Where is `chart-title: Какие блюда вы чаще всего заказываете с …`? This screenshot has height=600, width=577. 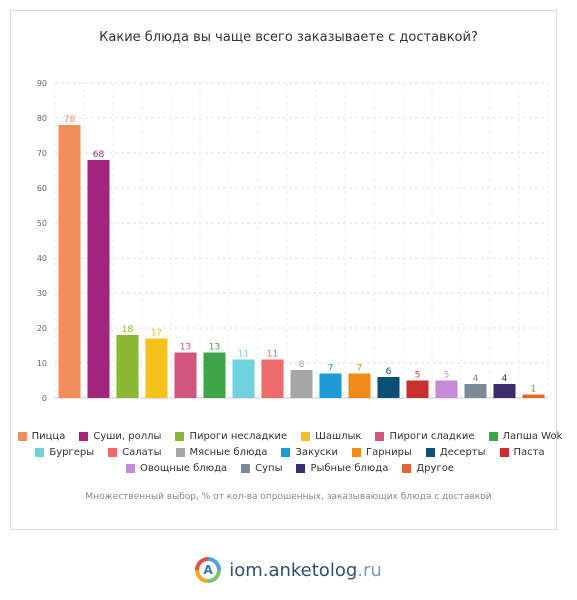 chart-title: Какие блюда вы чаще всего заказываете с … is located at coordinates (288, 37).